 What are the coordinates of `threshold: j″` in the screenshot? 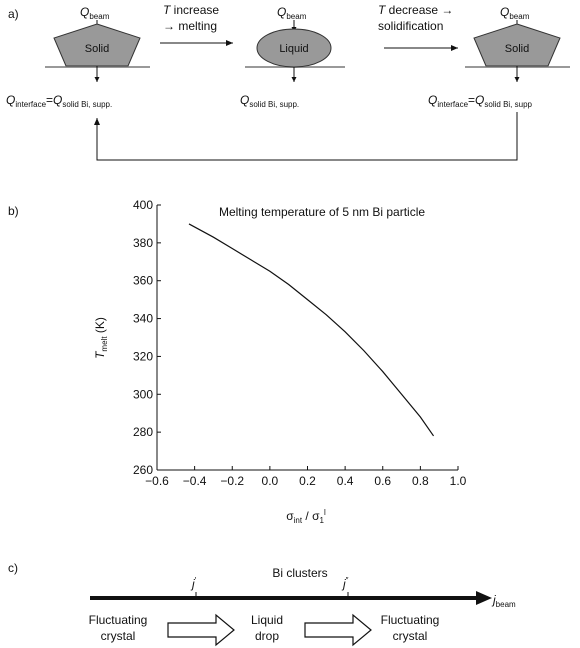 It's located at (345, 583).